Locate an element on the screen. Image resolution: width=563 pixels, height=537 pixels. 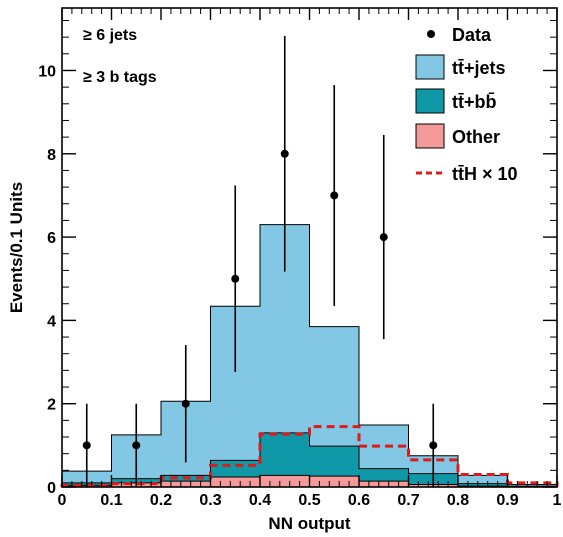
y-tick-label-4: 8 is located at coordinates (51, 155).